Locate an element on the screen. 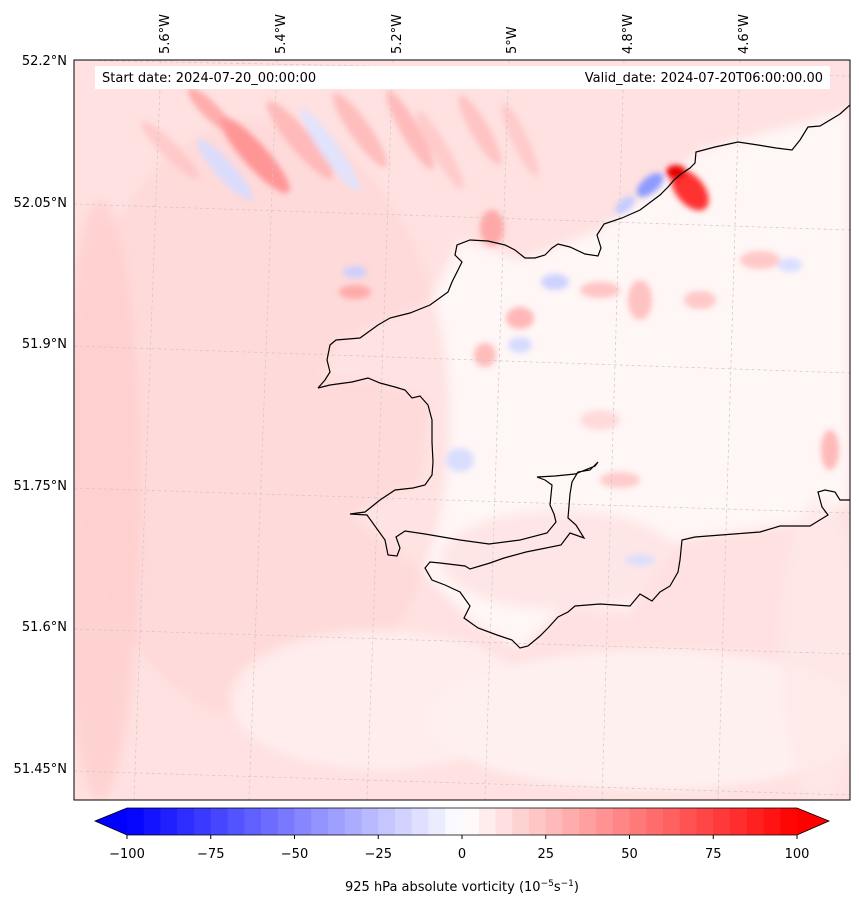 The width and height of the screenshot is (859, 908). valid-date-label: Valid_date: 2024-07-20T06:00:00.00 is located at coordinates (704, 78).